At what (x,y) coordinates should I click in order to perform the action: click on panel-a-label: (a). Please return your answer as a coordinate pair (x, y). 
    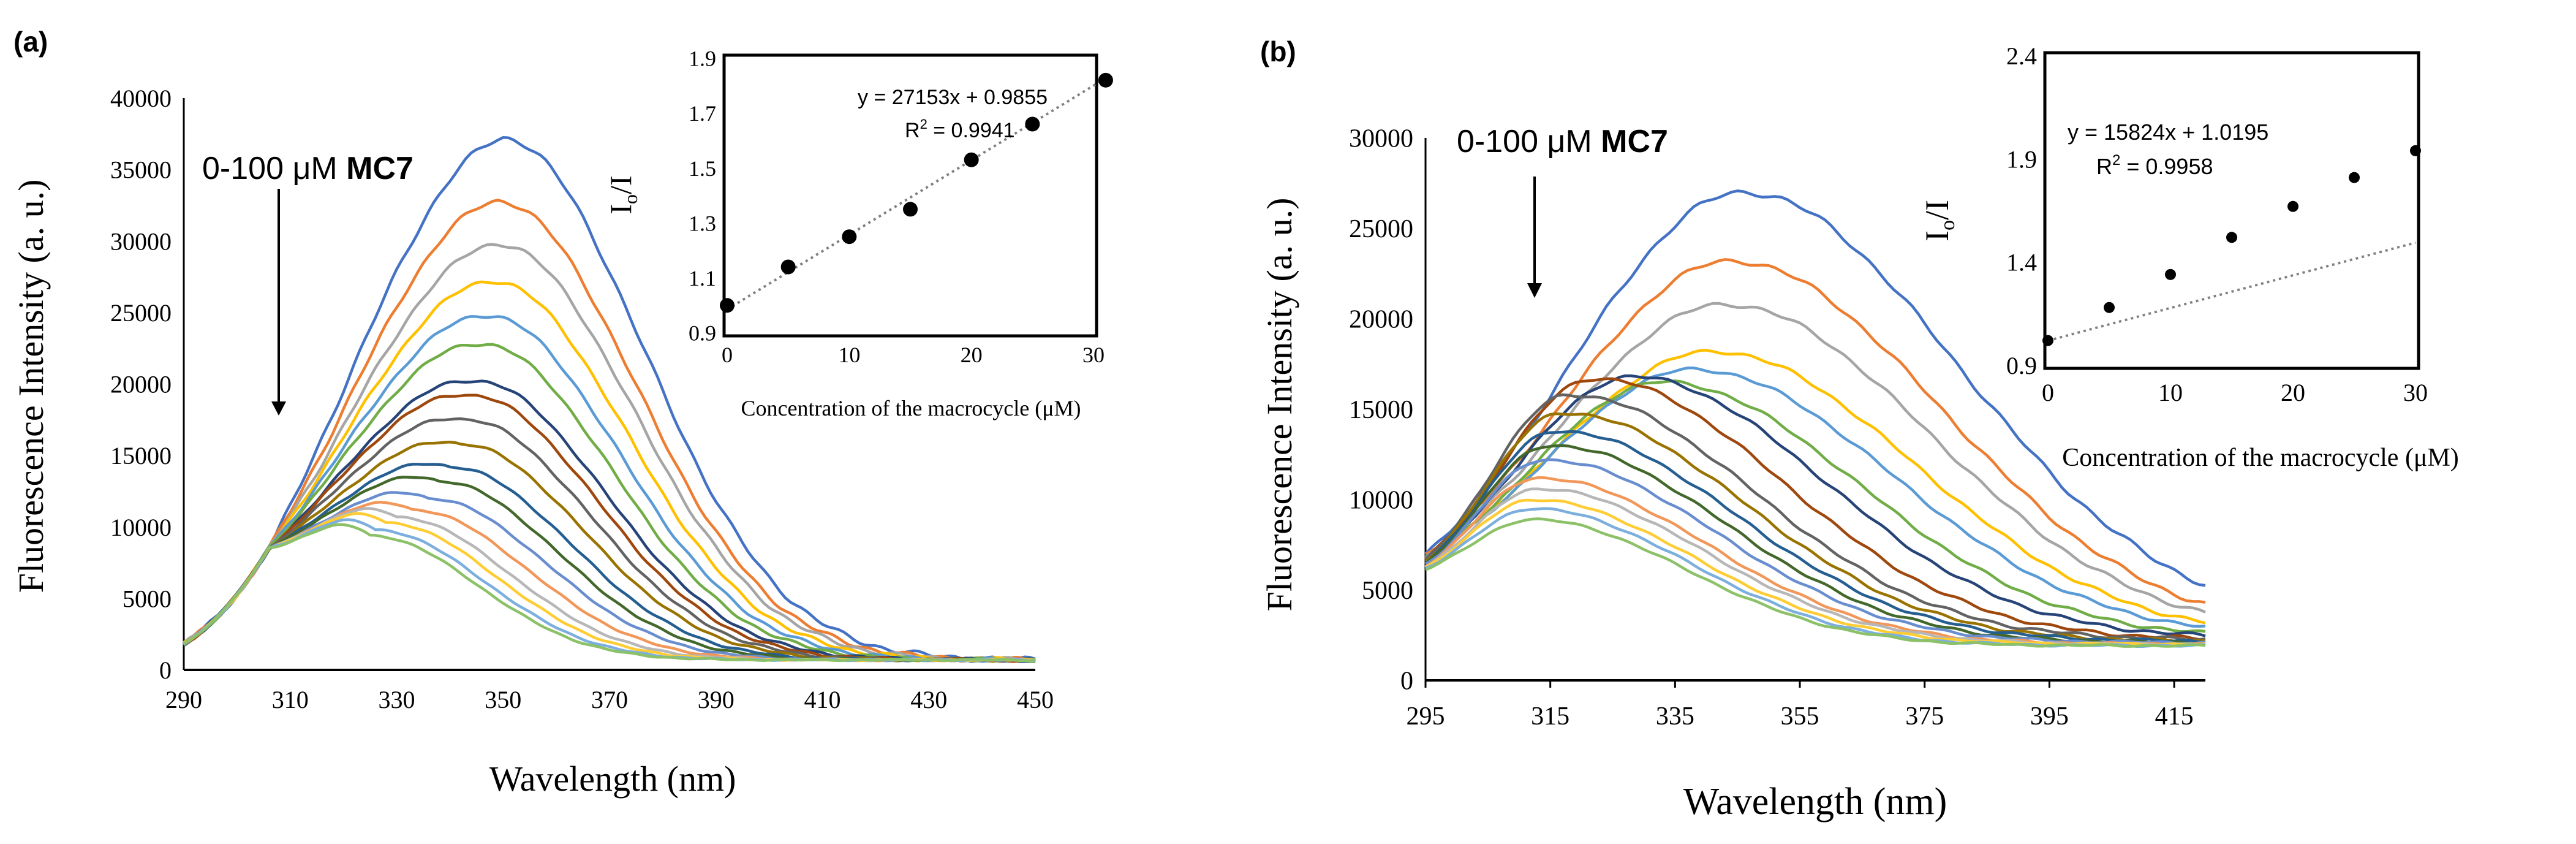
    Looking at the image, I should click on (30, 42).